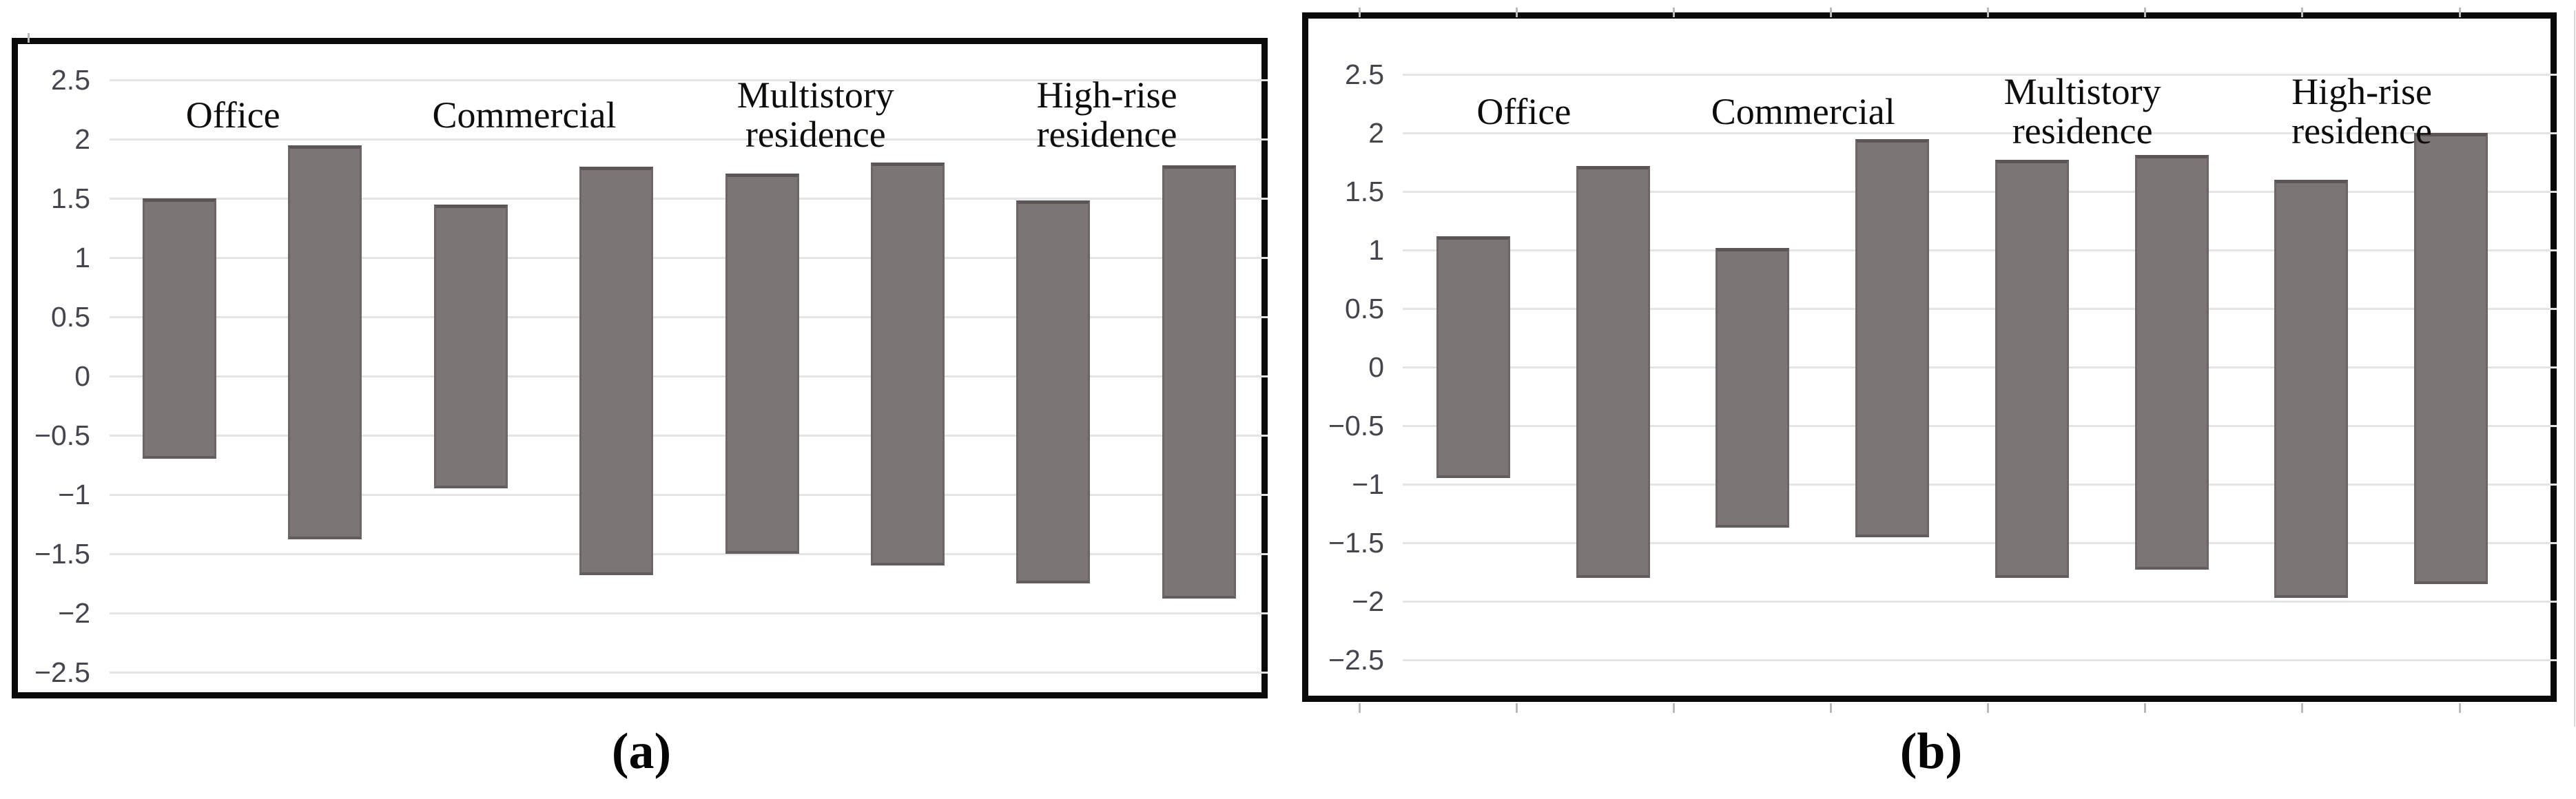 This screenshot has width=2576, height=799. What do you see at coordinates (641, 751) in the screenshot?
I see `panel-caption-a: (a)` at bounding box center [641, 751].